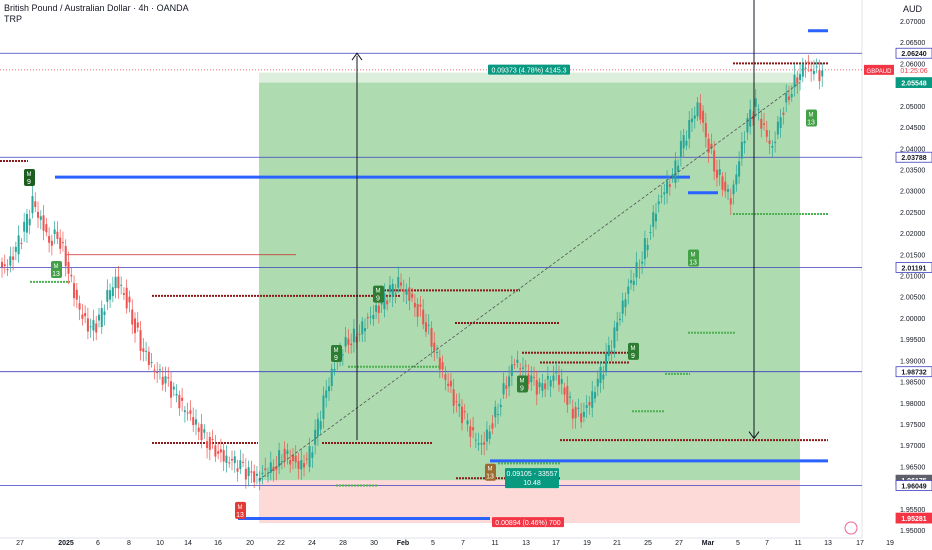  Describe the element at coordinates (188, 543) in the screenshot. I see `x-tick-label: 14` at that location.